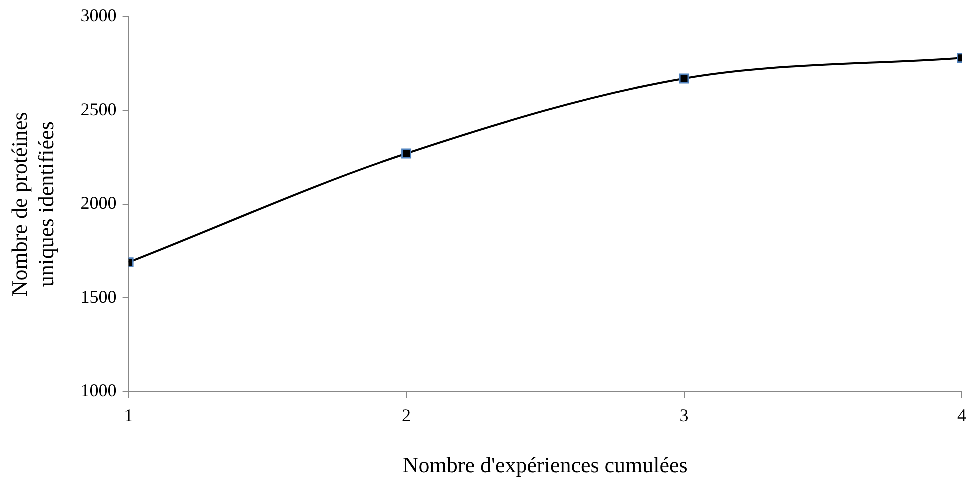 Image resolution: width=976 pixels, height=488 pixels. What do you see at coordinates (98, 296) in the screenshot?
I see `y-tick-label: 1500` at bounding box center [98, 296].